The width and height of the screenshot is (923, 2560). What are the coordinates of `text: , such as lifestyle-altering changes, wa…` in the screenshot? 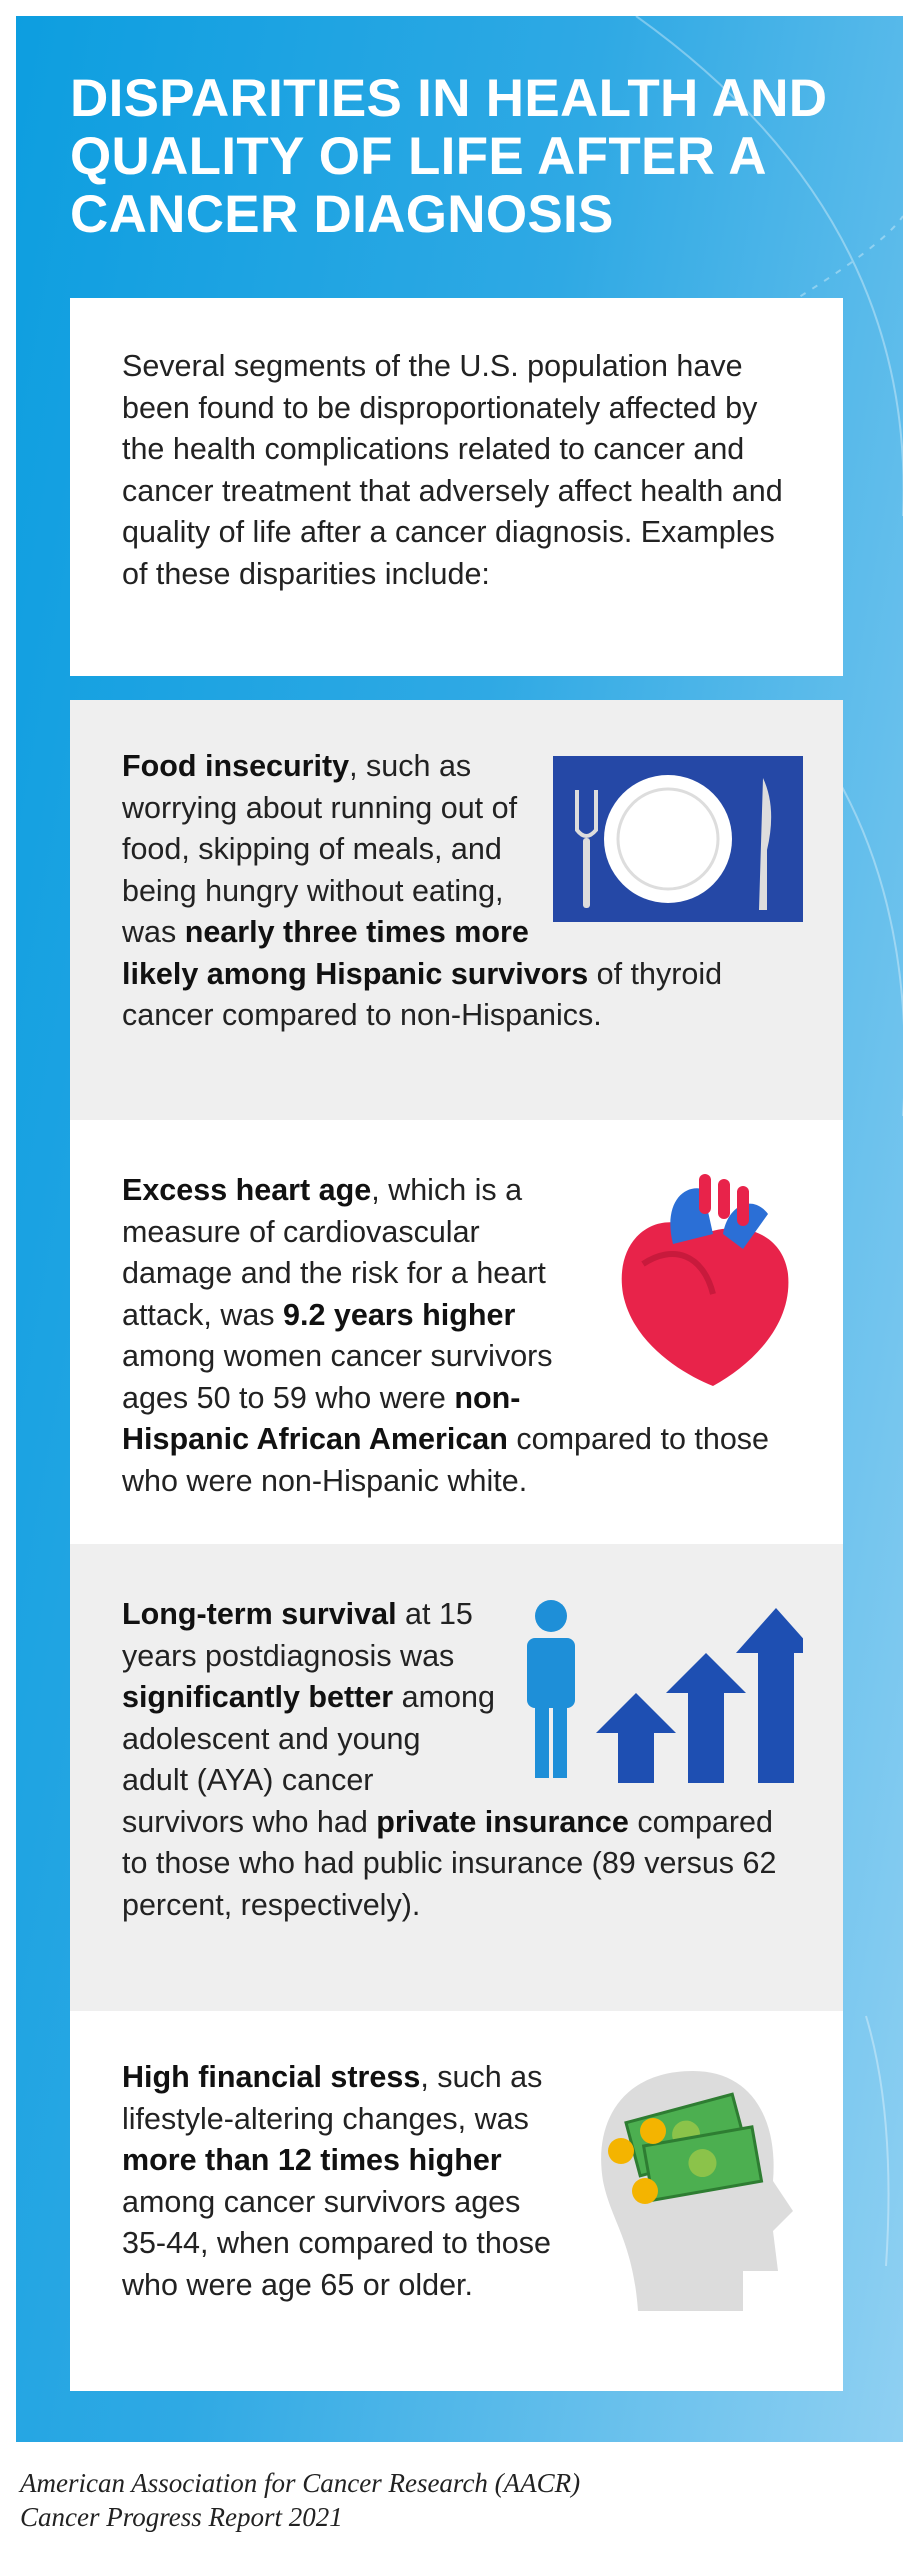 It's located at (332, 2098).